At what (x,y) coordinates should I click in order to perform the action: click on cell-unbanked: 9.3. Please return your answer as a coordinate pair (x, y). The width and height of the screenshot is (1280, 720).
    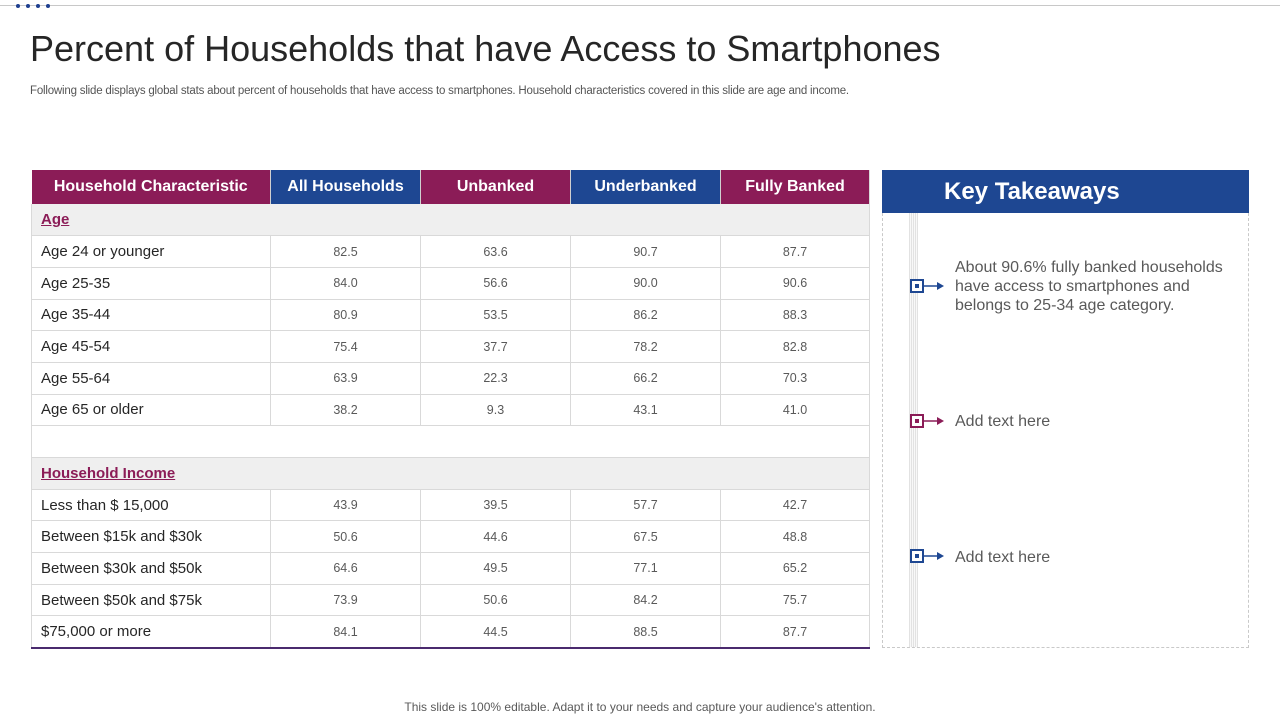
    Looking at the image, I should click on (495, 410).